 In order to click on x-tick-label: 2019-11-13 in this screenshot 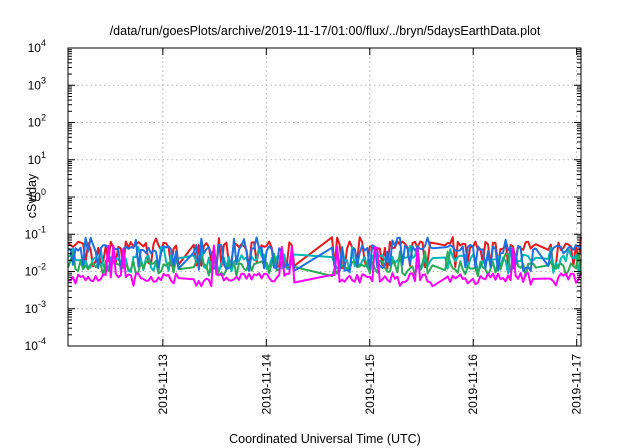, I will do `click(163, 384)`.